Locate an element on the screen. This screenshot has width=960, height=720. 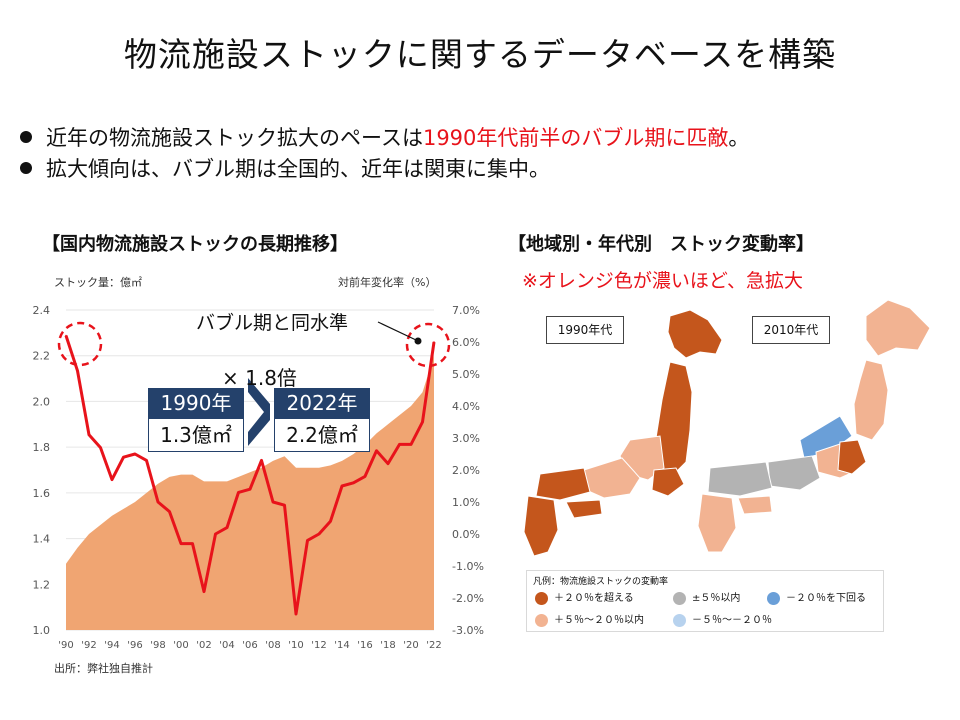
legend-item-5-to-20: ＋５％～２０％以内 is located at coordinates (589, 619).